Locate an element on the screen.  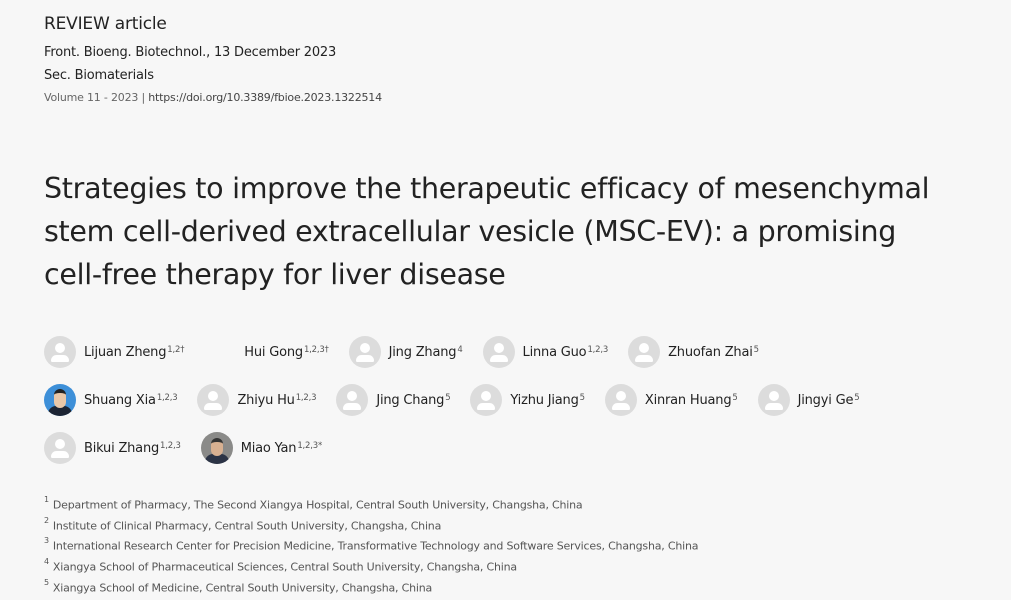
section-link: Sec. Biomaterials is located at coordinates (99, 75).